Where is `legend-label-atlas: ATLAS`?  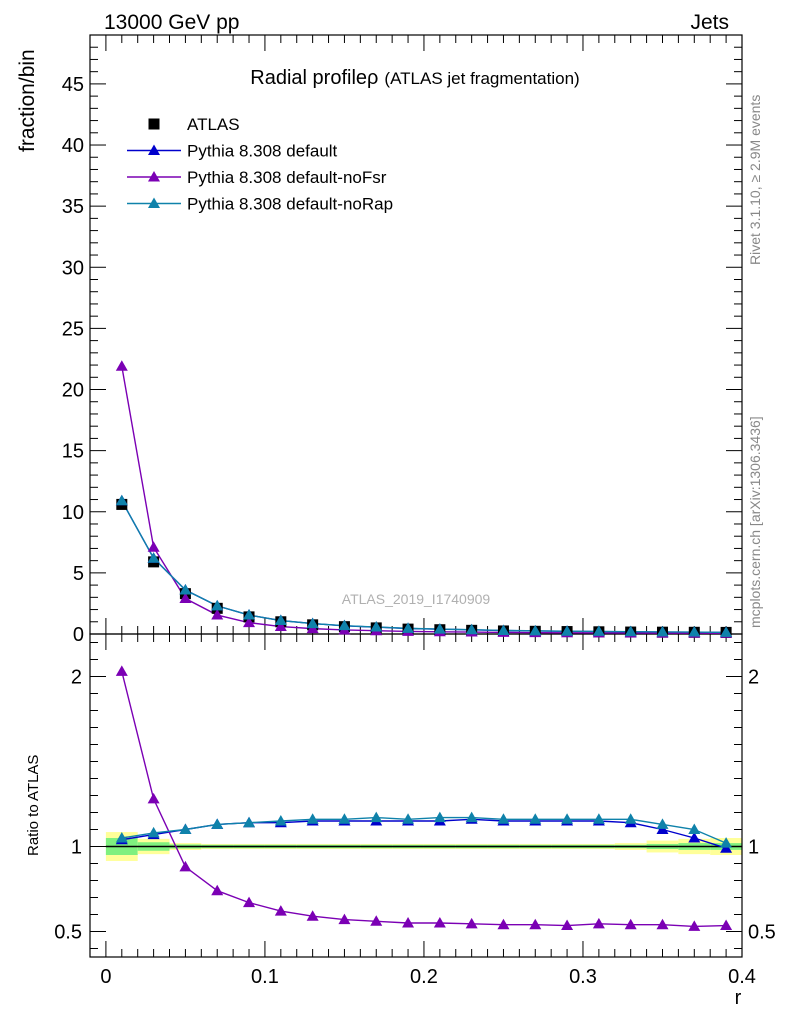 legend-label-atlas: ATLAS is located at coordinates (213, 124).